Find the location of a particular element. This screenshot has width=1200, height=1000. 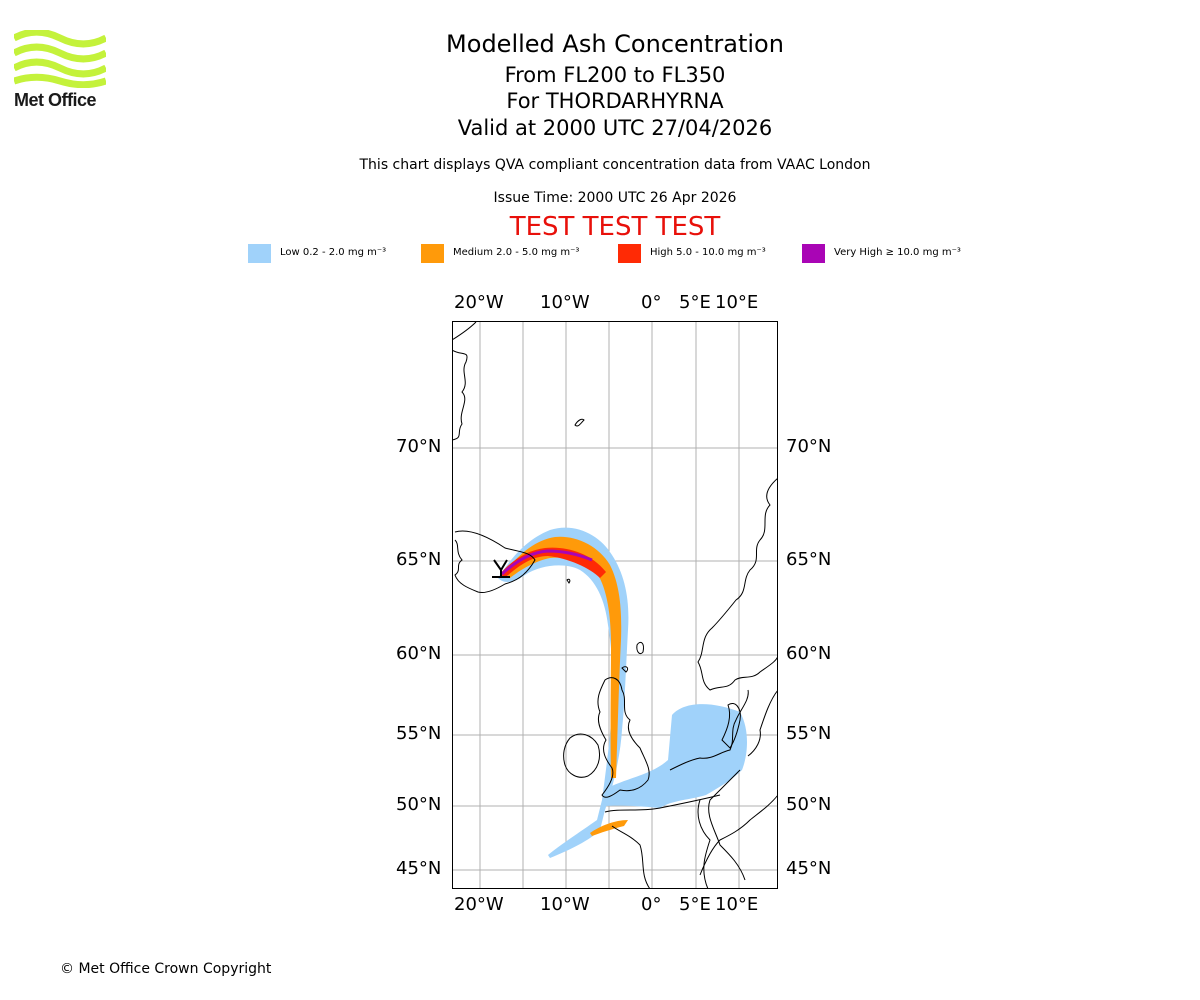

lon-label-top-0: 0° is located at coordinates (651, 302).